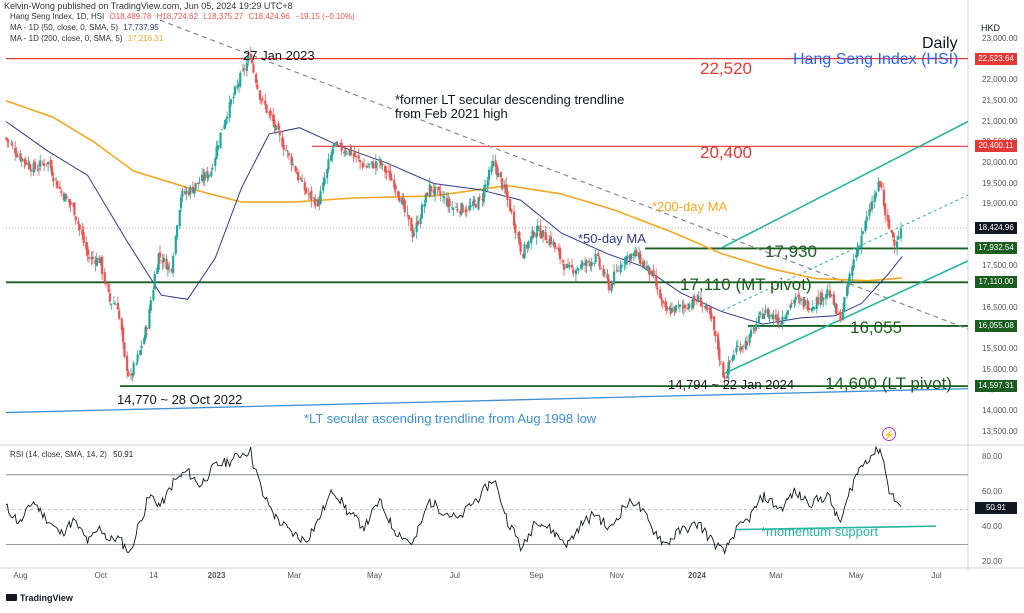 This screenshot has height=613, width=1024. What do you see at coordinates (66, 38) in the screenshot?
I see `ma200-legend-name: MA - 1D (200, close, 0, SMA, 5)` at bounding box center [66, 38].